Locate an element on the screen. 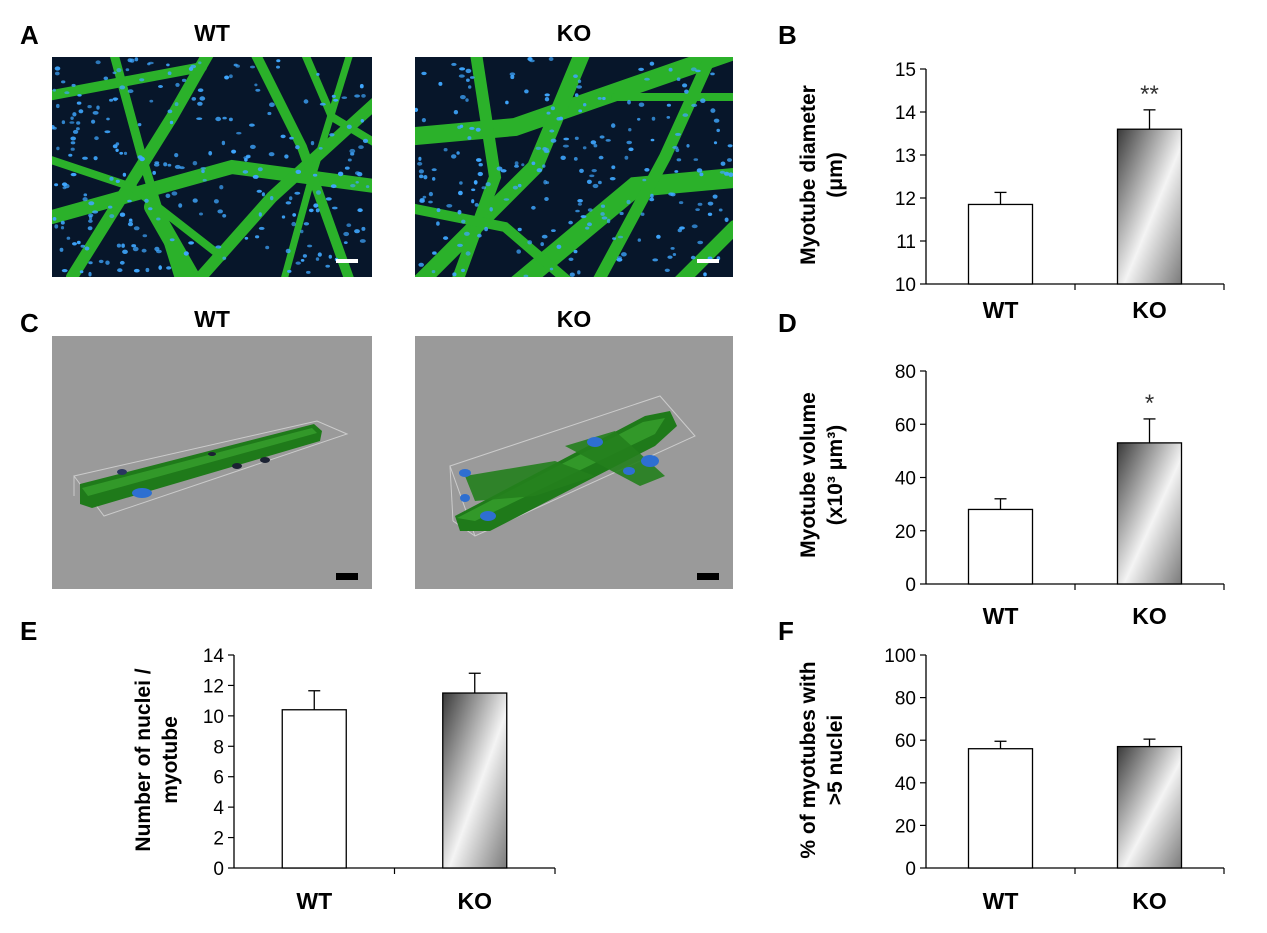 The height and width of the screenshot is (933, 1267). y-tick-label: 100 is located at coordinates (900, 656).